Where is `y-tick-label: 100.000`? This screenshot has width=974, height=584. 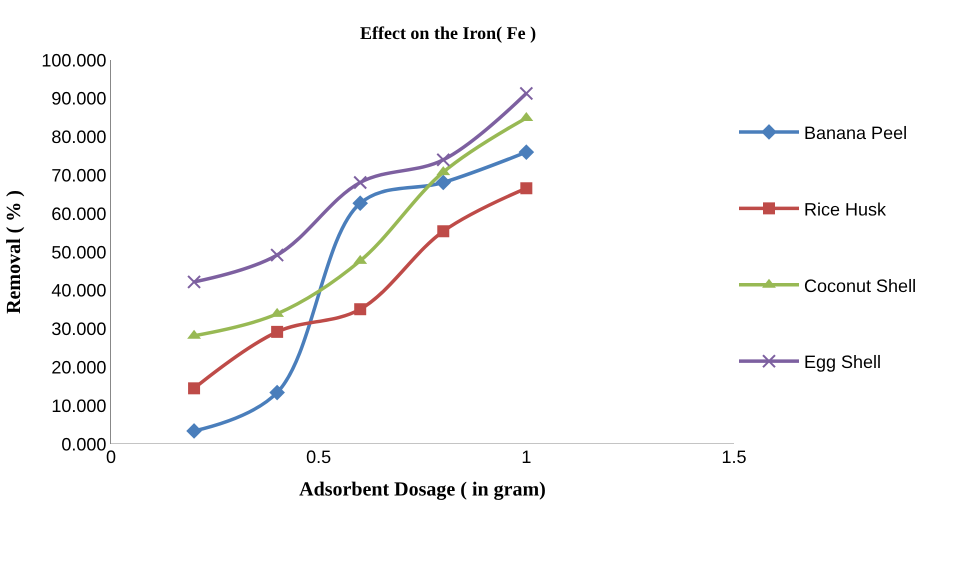 y-tick-label: 100.000 is located at coordinates (73, 60).